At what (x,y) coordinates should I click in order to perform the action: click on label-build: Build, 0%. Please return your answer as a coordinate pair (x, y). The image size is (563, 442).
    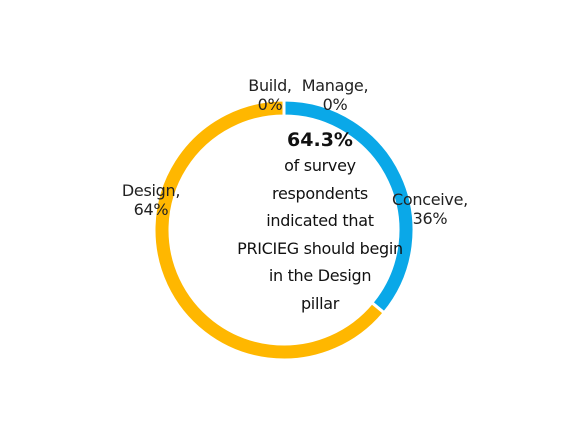
    Looking at the image, I should click on (270, 95).